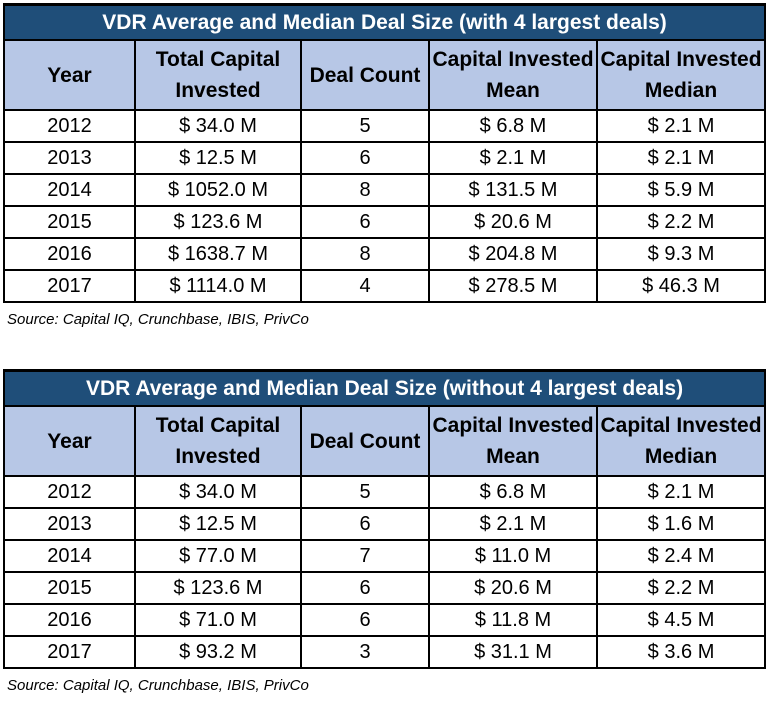 The height and width of the screenshot is (704, 770). What do you see at coordinates (513, 652) in the screenshot?
I see `table-cell: $ 31.1 M` at bounding box center [513, 652].